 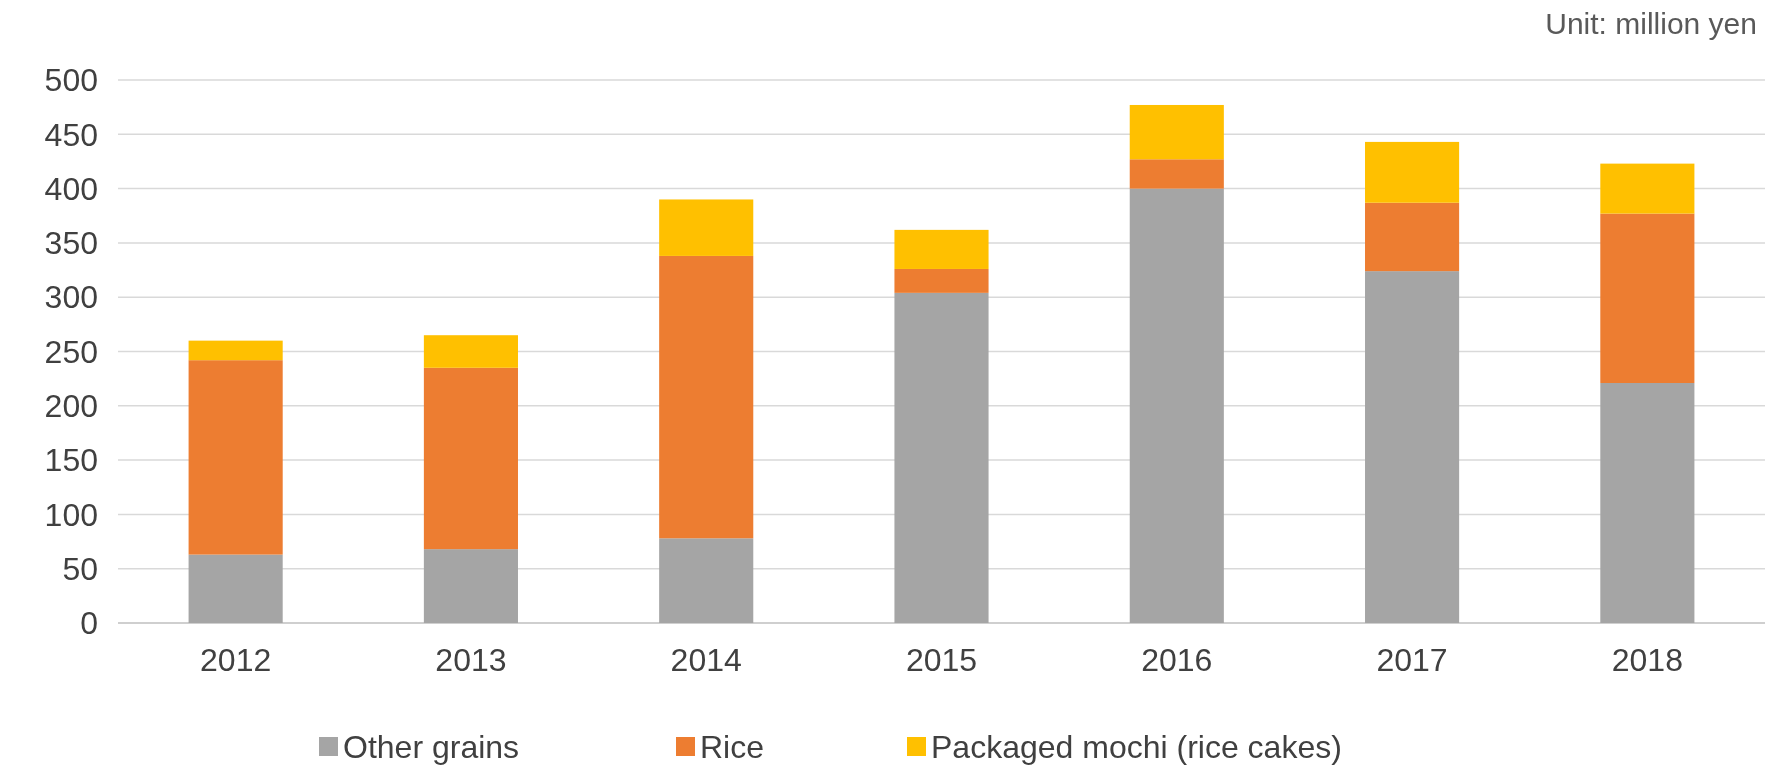 What do you see at coordinates (71, 351) in the screenshot?
I see `y-tick-label: 250` at bounding box center [71, 351].